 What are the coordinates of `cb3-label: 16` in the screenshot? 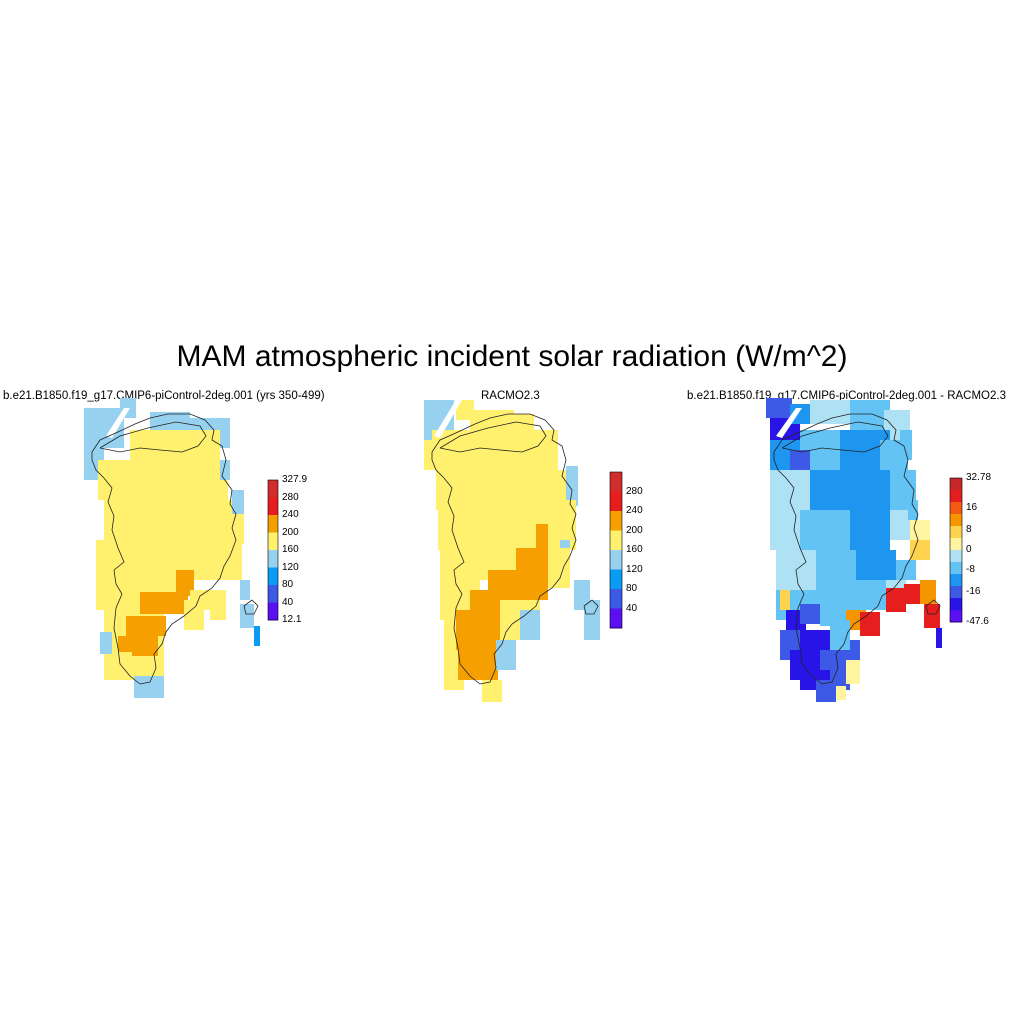 It's located at (972, 507).